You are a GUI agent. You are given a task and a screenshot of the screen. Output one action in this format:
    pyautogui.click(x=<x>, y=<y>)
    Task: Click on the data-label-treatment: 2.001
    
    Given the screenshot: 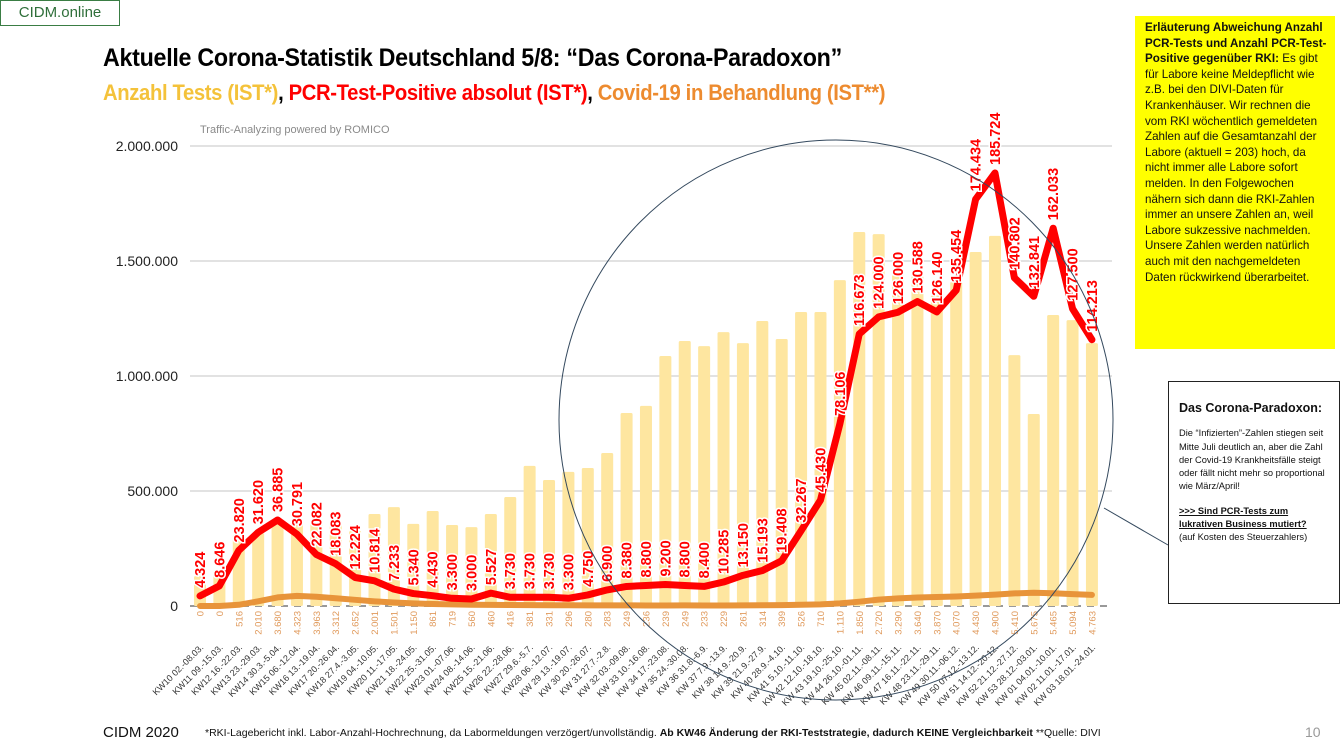 What is the action you would take?
    pyautogui.click(x=375, y=623)
    